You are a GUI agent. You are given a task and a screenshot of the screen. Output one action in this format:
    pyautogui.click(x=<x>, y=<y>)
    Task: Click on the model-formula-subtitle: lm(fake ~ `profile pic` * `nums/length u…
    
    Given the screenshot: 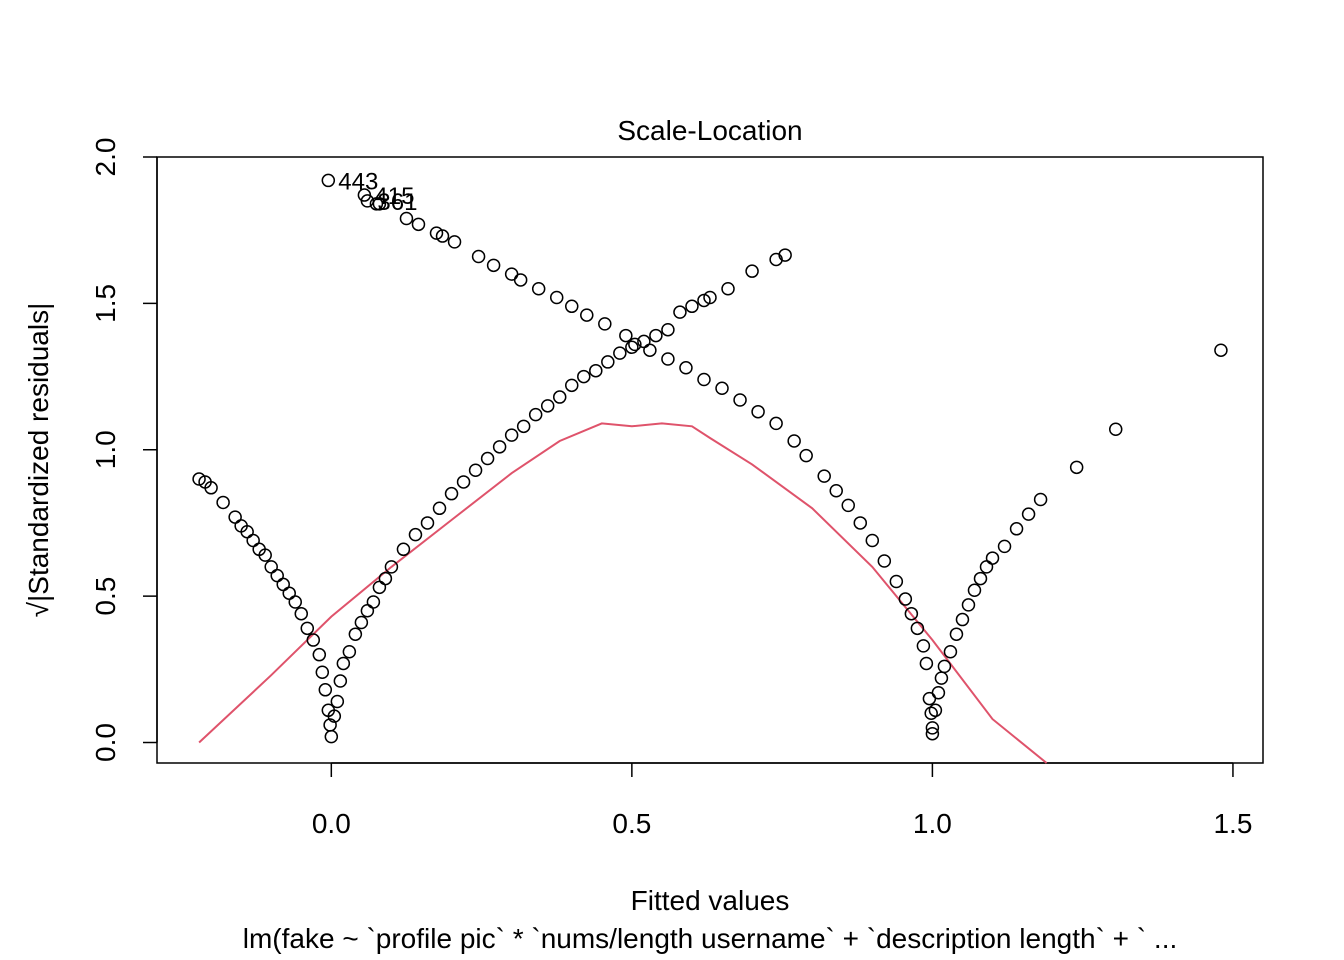 What is the action you would take?
    pyautogui.click(x=710, y=938)
    